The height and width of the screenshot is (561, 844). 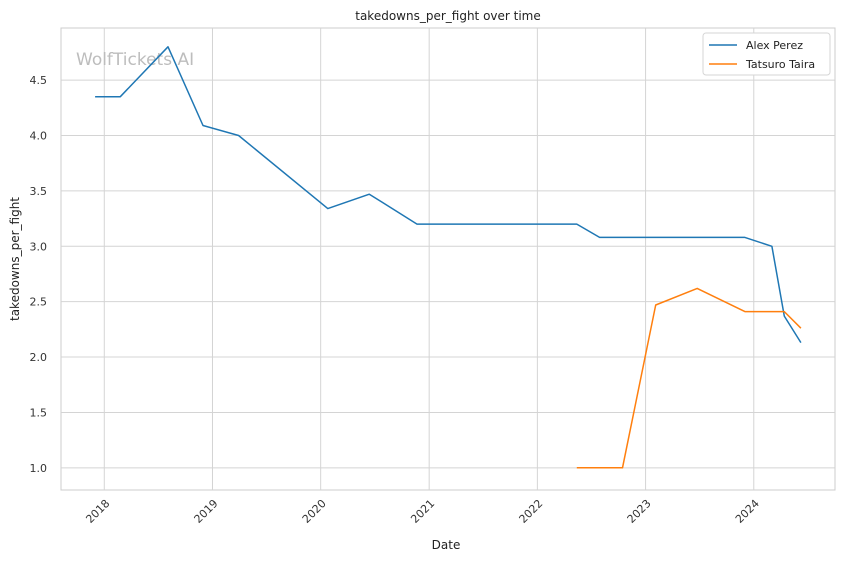 What do you see at coordinates (39, 246) in the screenshot?
I see `y-tick-label: 3.0` at bounding box center [39, 246].